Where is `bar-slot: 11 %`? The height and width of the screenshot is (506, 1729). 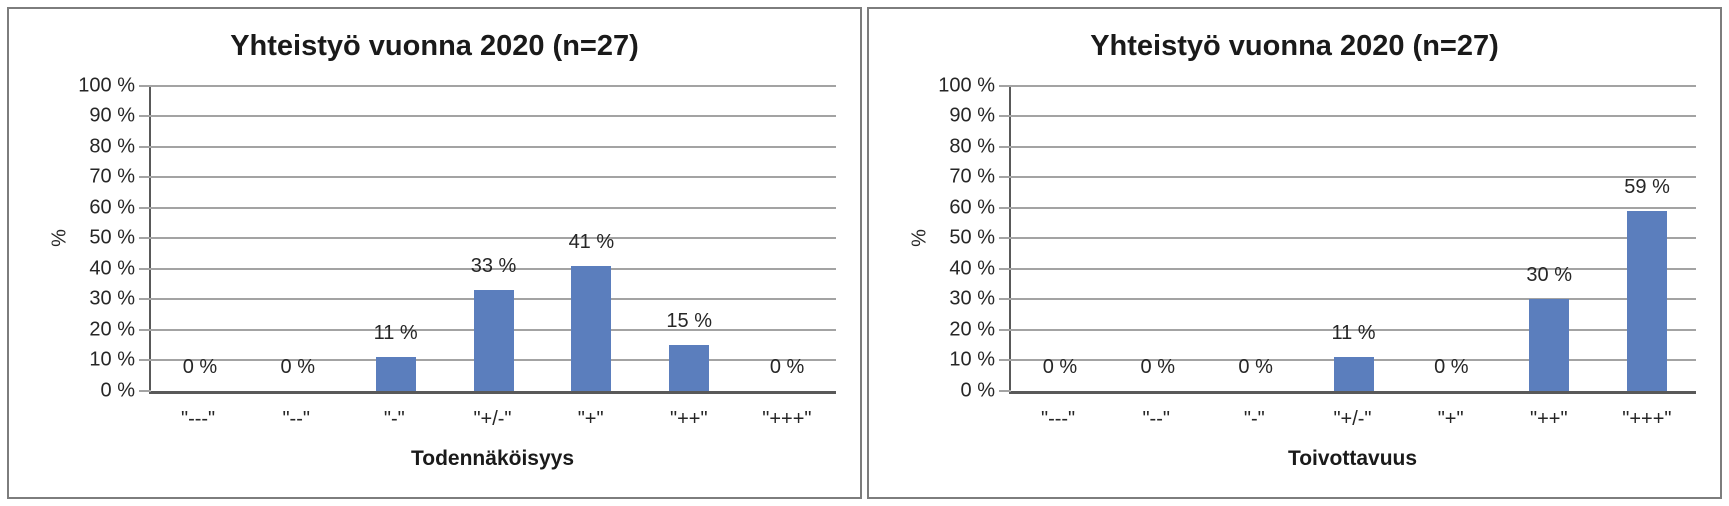 bar-slot: 11 % is located at coordinates (1354, 238).